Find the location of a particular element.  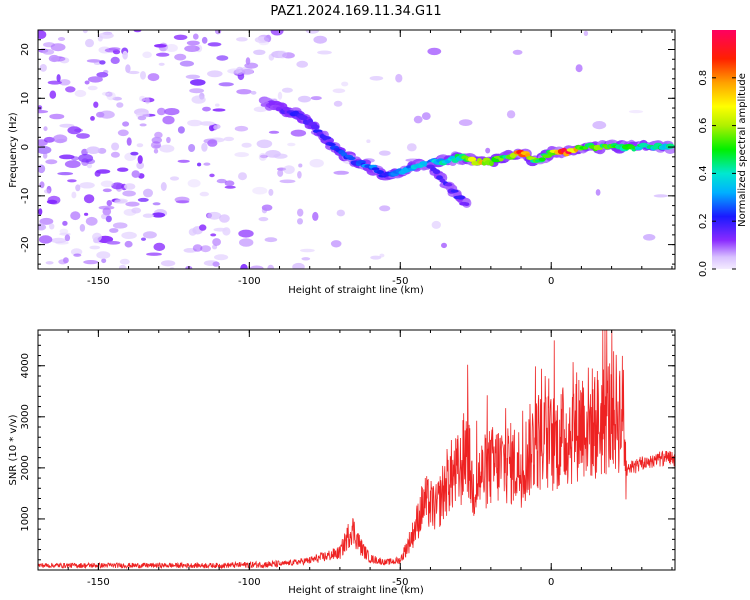

y-tick-label: 4000 is located at coordinates (25, 365).